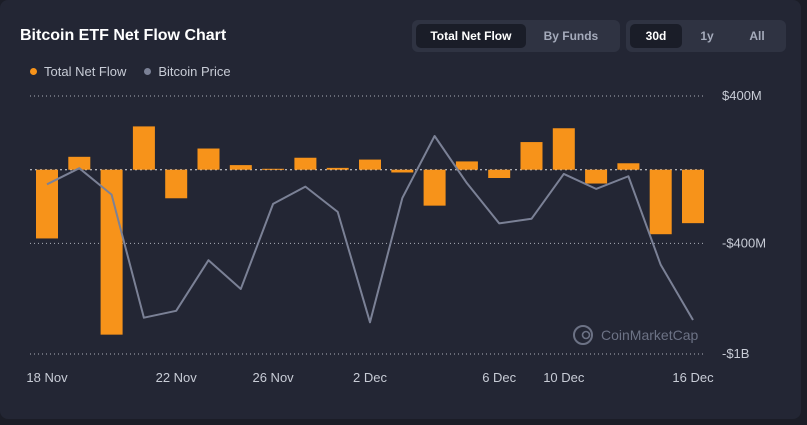 The height and width of the screenshot is (425, 807). I want to click on tab-30d: 30d, so click(656, 36).